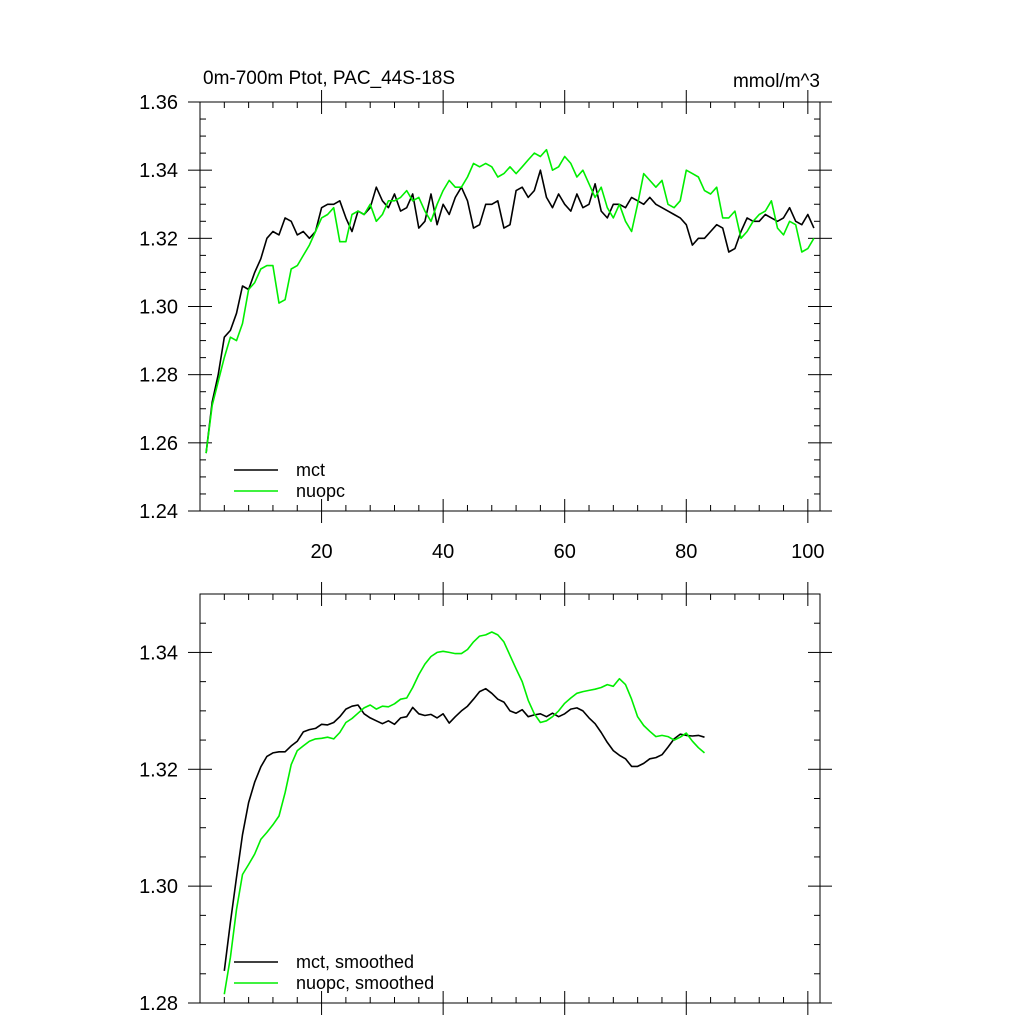 Image resolution: width=1024 pixels, height=1024 pixels. I want to click on bottom-y-tick-label: 1.30, so click(158, 887).